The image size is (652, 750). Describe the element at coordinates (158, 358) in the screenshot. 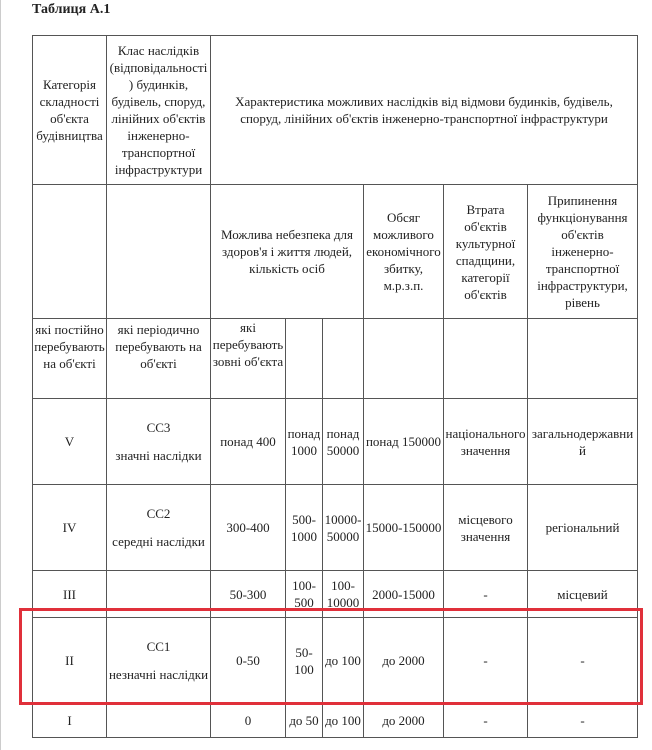

I see `header-periodic: які періодично перебувають на об'єкті` at that location.